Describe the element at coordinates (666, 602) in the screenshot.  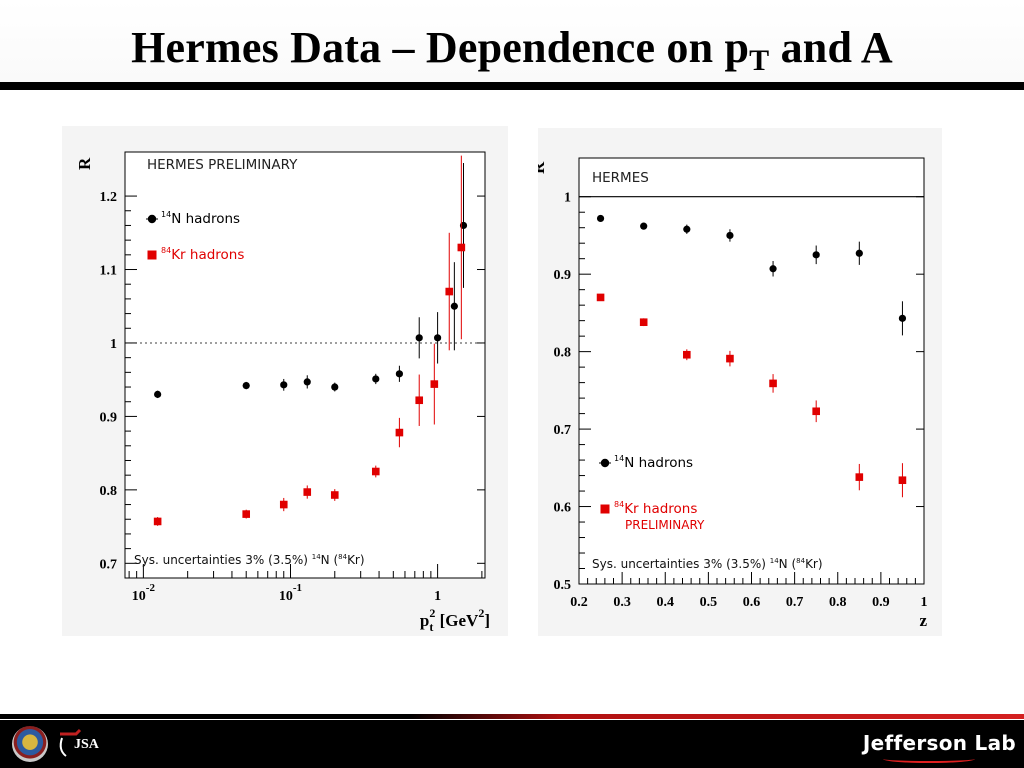
I see `x-tick-label: 0.4` at that location.